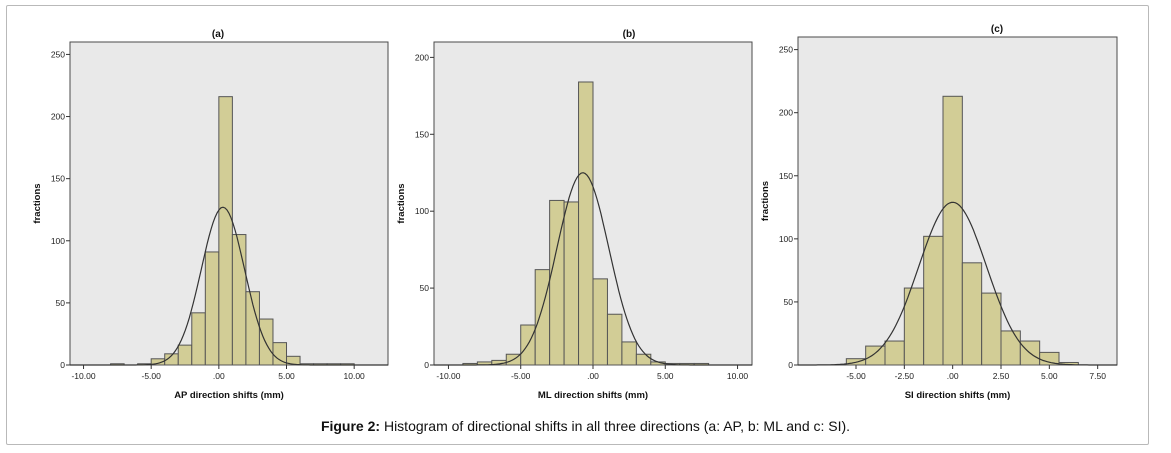 The height and width of the screenshot is (453, 1171). Describe the element at coordinates (83, 376) in the screenshot. I see `x-tick-label-a-0: -10.00` at that location.